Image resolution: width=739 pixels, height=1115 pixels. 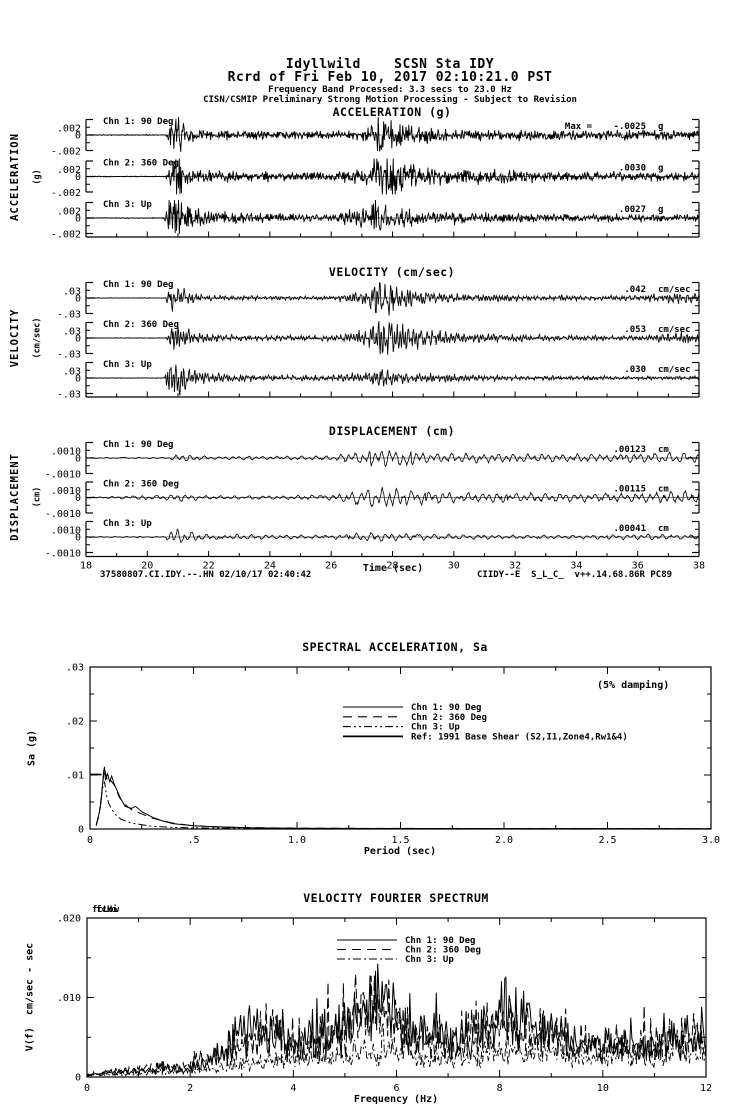 I want to click on sa-chart-title: SPECTRAL ACCELERATION, Sa, so click(x=395, y=647).